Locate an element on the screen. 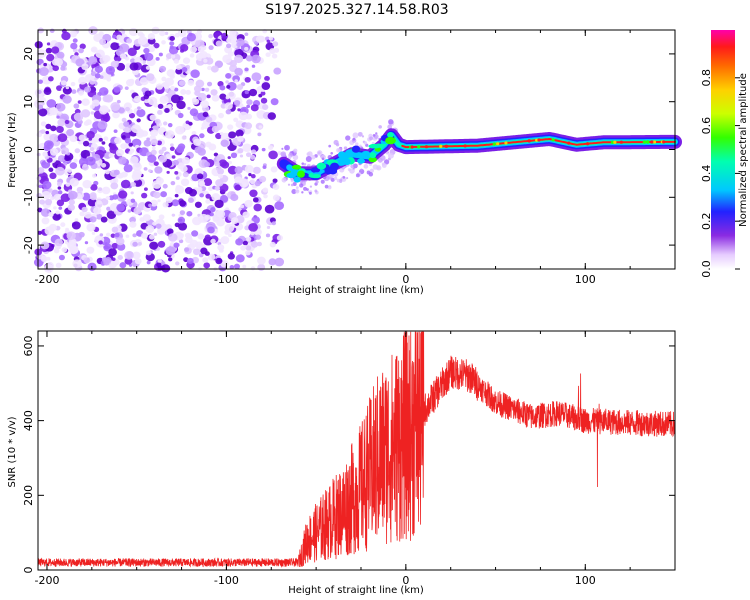 The image size is (750, 600). snr-xtick-label: -100 is located at coordinates (226, 580).